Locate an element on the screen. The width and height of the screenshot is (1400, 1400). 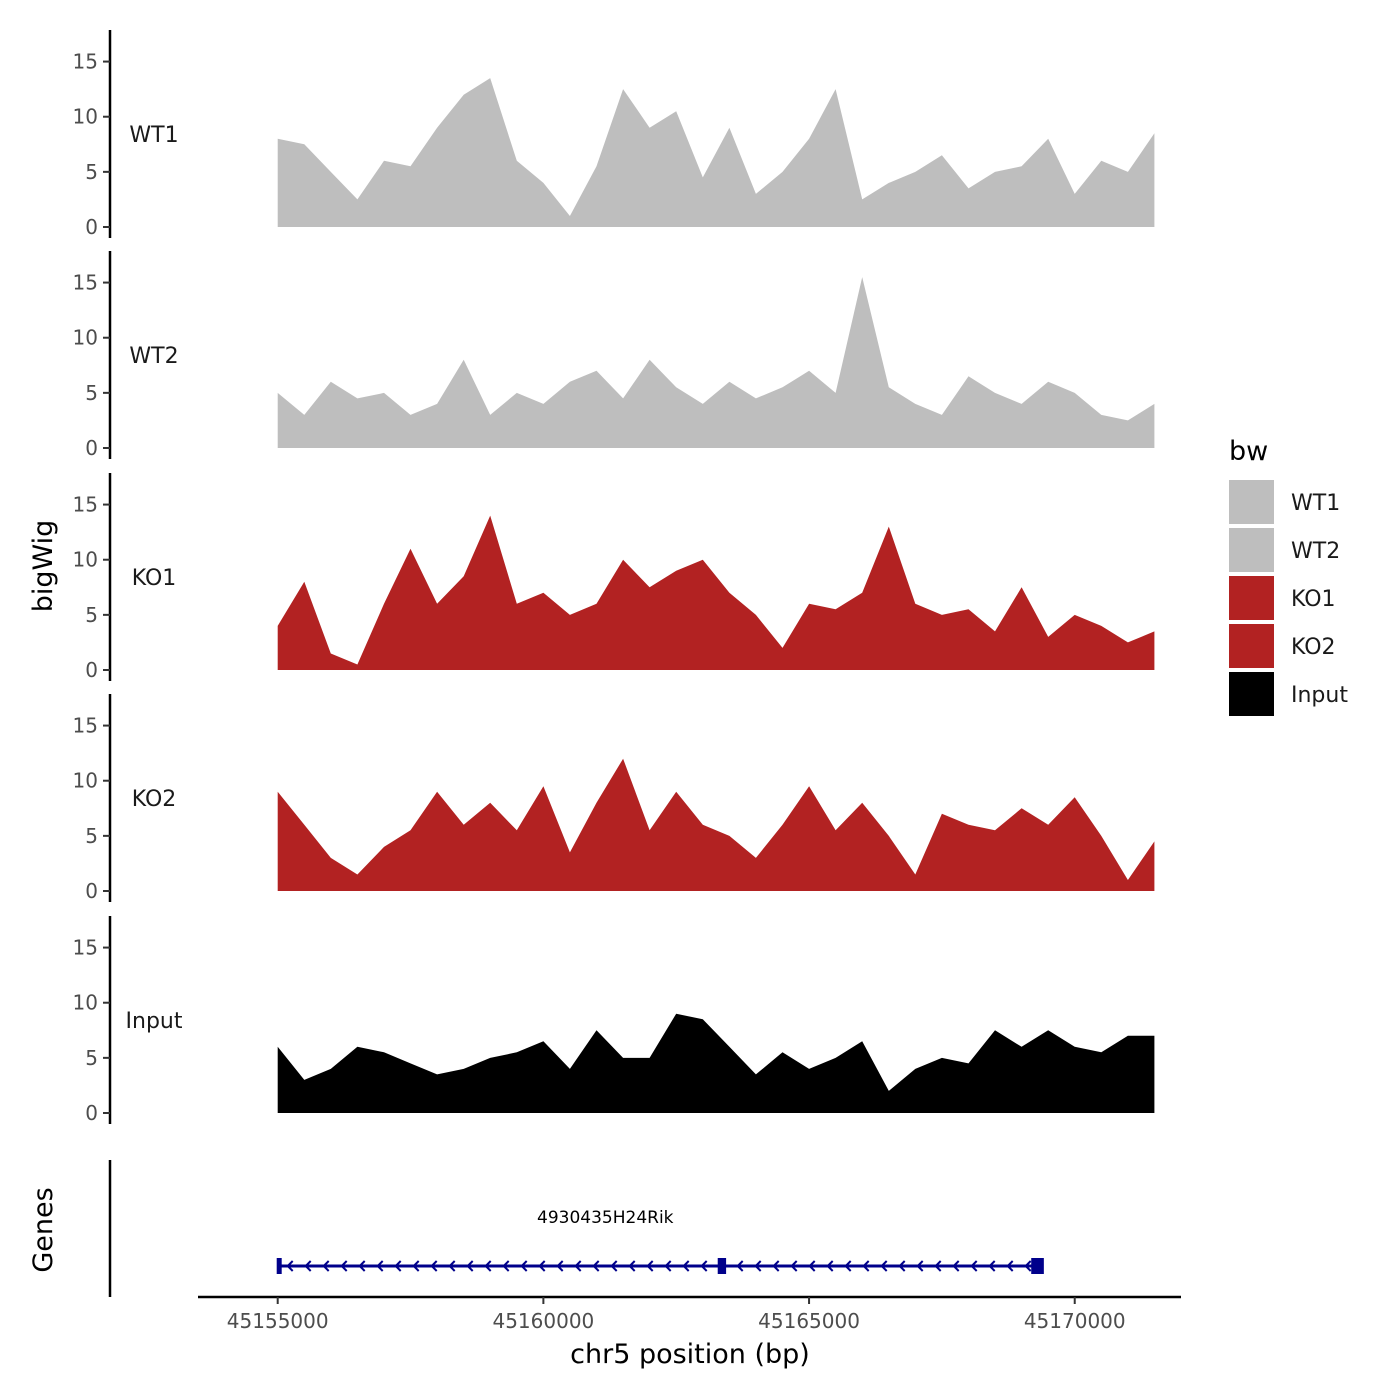
track-label-ko2: KO2 is located at coordinates (154, 799).